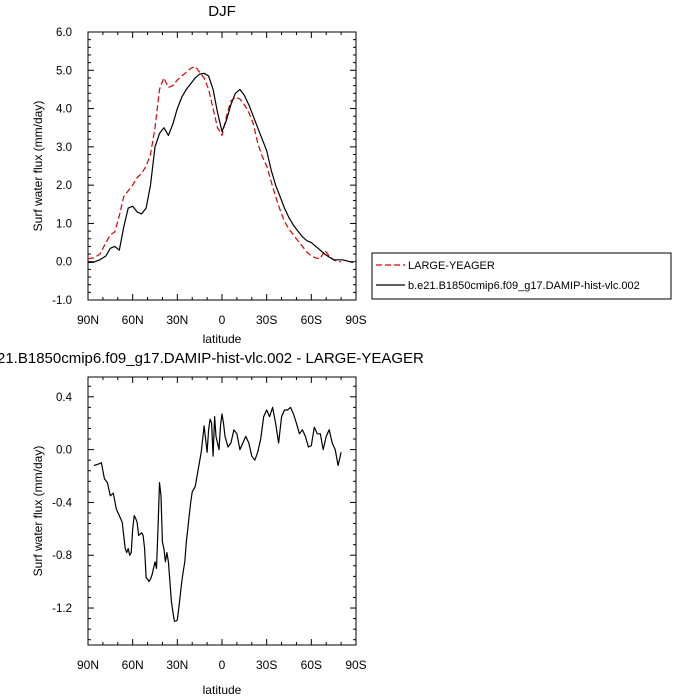 This screenshot has height=700, width=700. I want to click on bottom-y-tick-label: -1.2, so click(62, 609).